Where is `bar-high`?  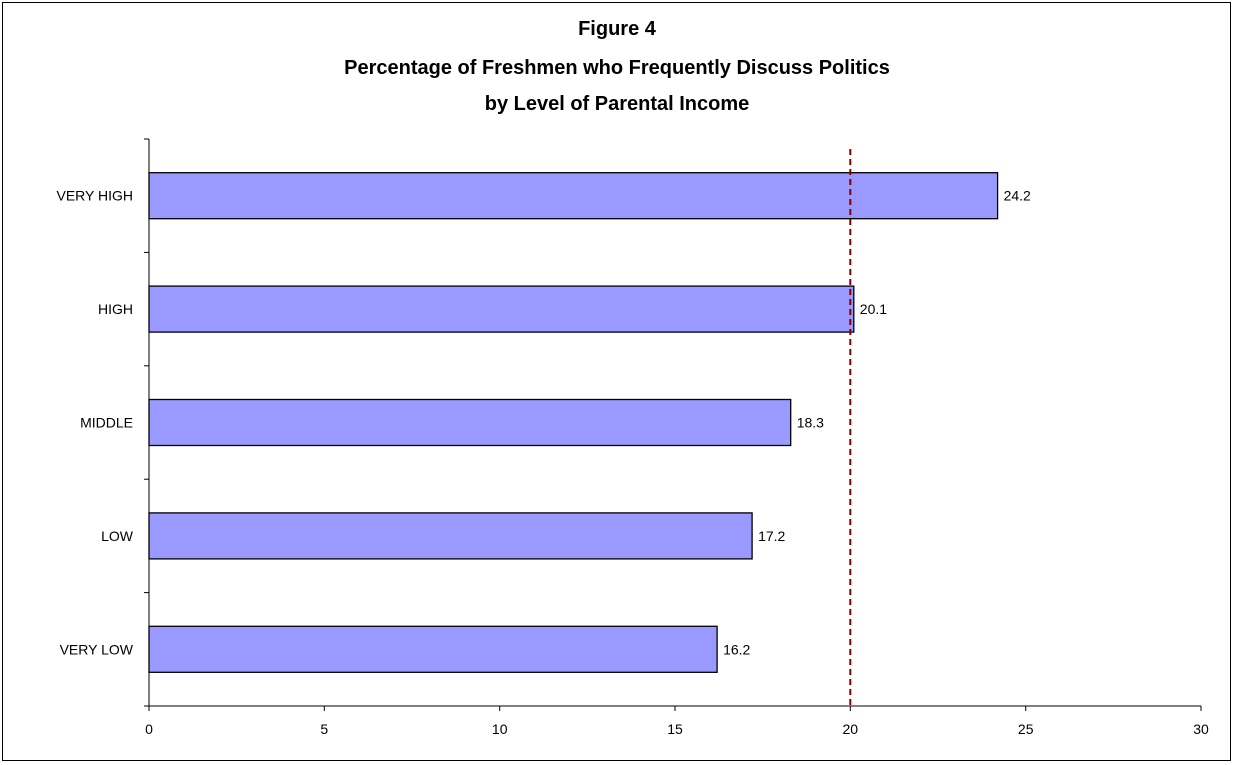
bar-high is located at coordinates (501, 309).